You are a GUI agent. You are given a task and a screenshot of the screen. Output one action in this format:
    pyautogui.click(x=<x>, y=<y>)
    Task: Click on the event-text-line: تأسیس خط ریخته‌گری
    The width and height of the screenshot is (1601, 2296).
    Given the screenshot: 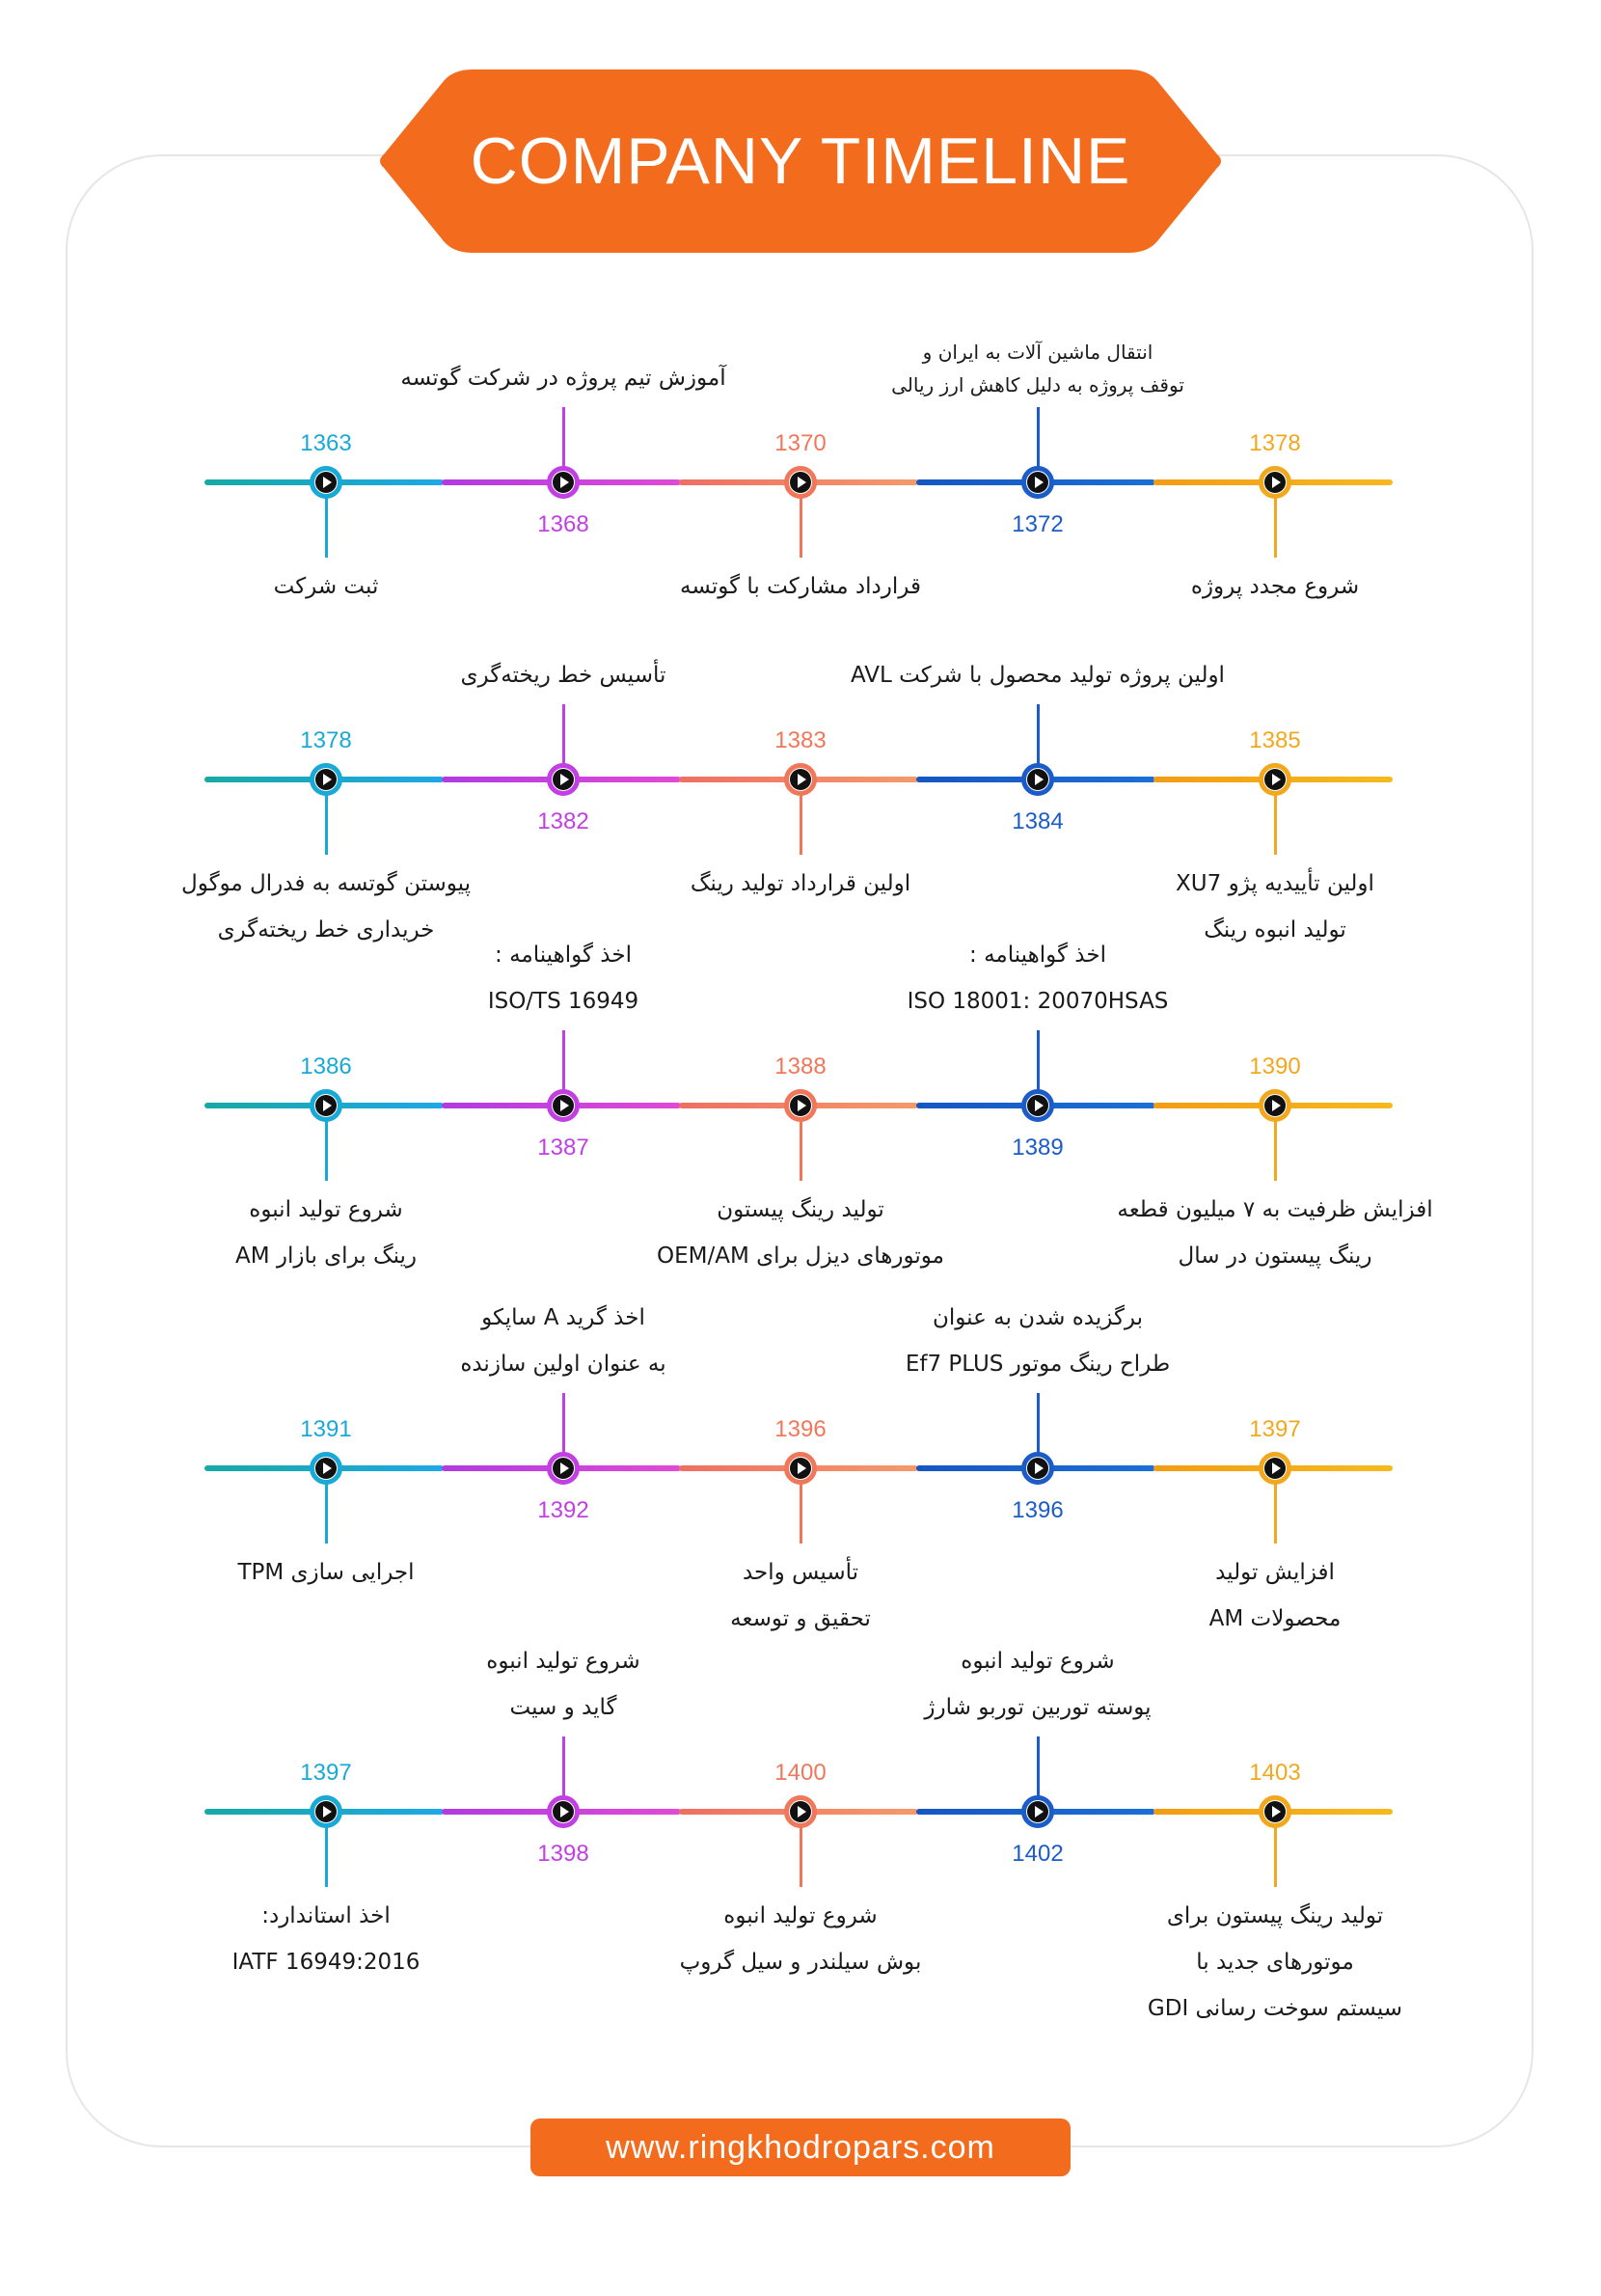 What is the action you would take?
    pyautogui.click(x=563, y=675)
    